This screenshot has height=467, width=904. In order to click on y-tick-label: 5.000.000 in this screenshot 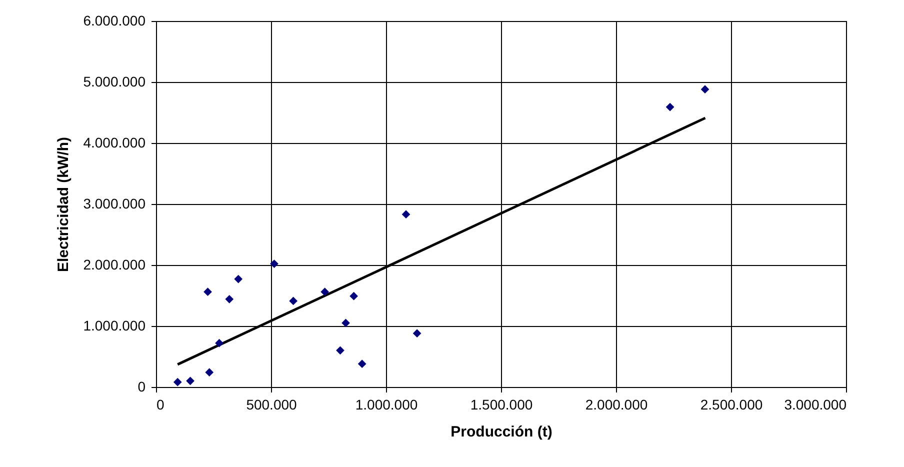, I will do `click(114, 82)`.